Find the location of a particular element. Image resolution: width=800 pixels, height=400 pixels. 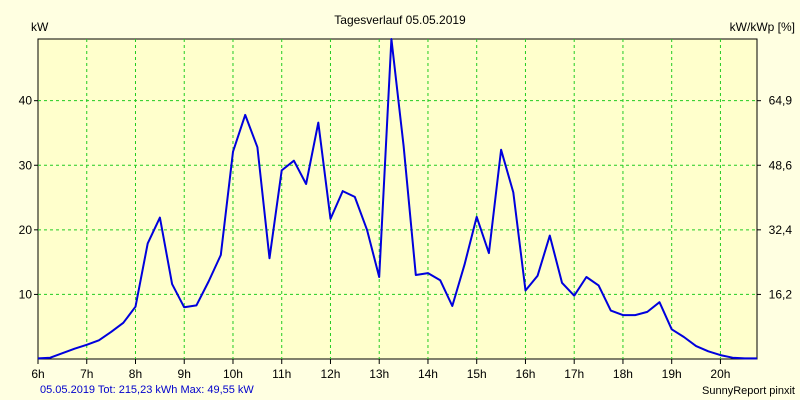

chart-title: Tagesverlauf 05.05.2019 is located at coordinates (400, 20).